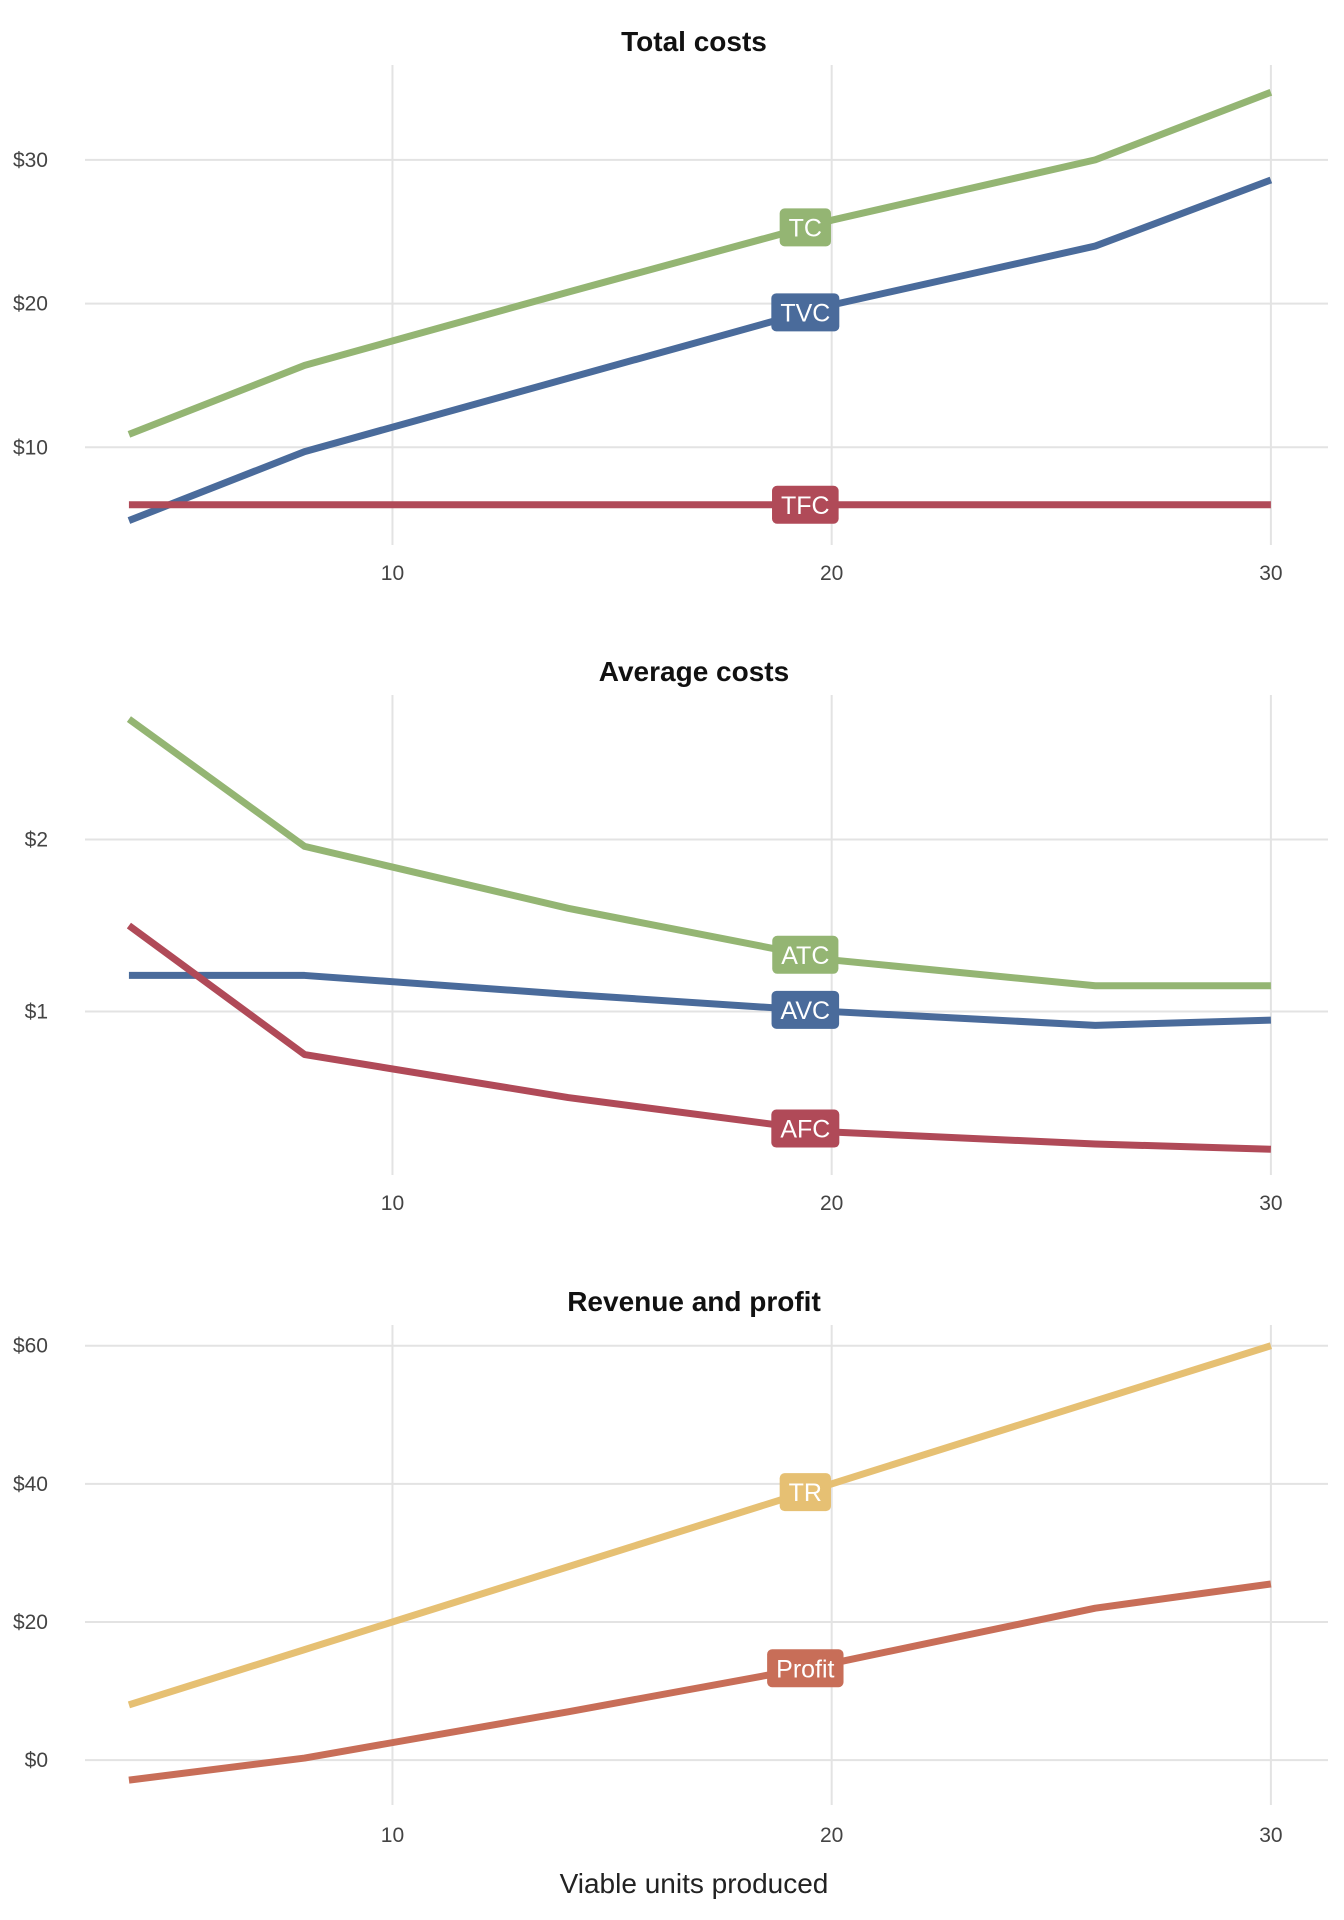 This screenshot has width=1344, height=1920. What do you see at coordinates (699, 1037) in the screenshot?
I see `series-line-afc` at bounding box center [699, 1037].